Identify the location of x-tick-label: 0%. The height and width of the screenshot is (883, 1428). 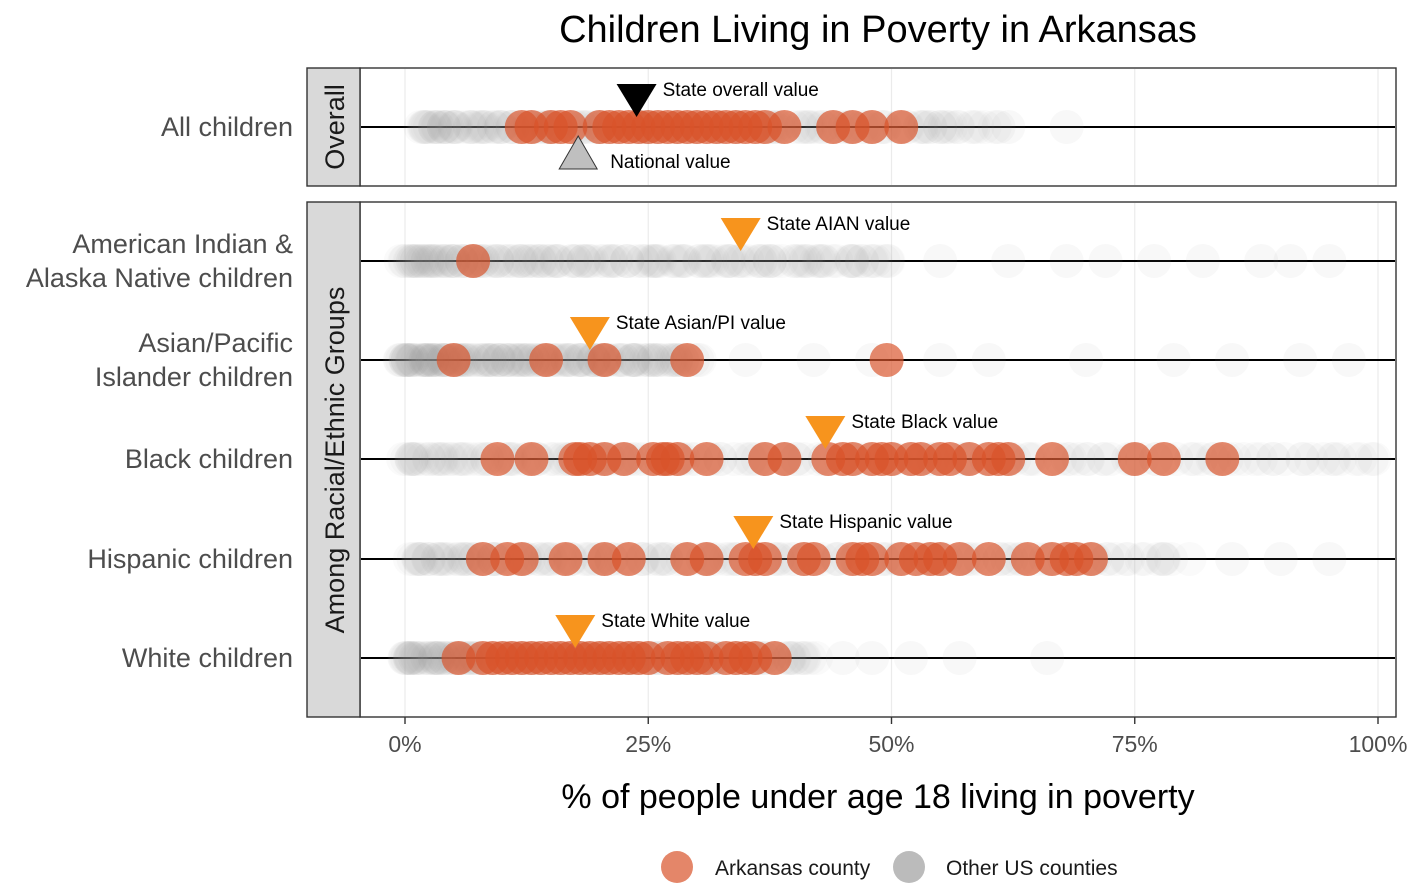
(404, 744).